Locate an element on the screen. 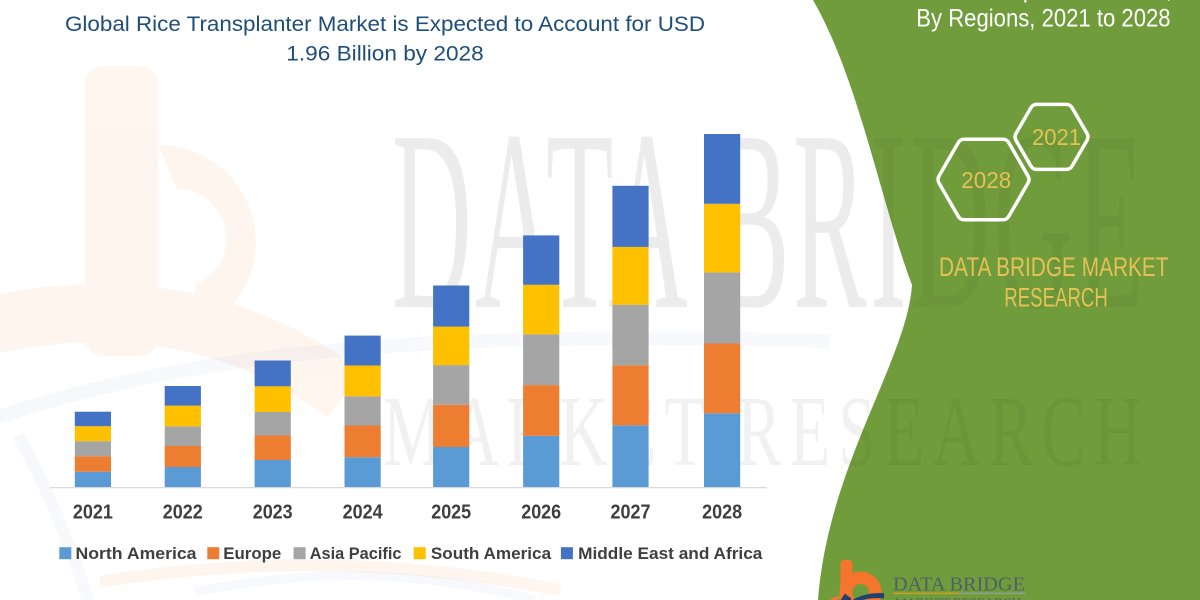 The width and height of the screenshot is (1200, 600). svg-text: Rice Transplanter Market, is located at coordinates (1044, 2).